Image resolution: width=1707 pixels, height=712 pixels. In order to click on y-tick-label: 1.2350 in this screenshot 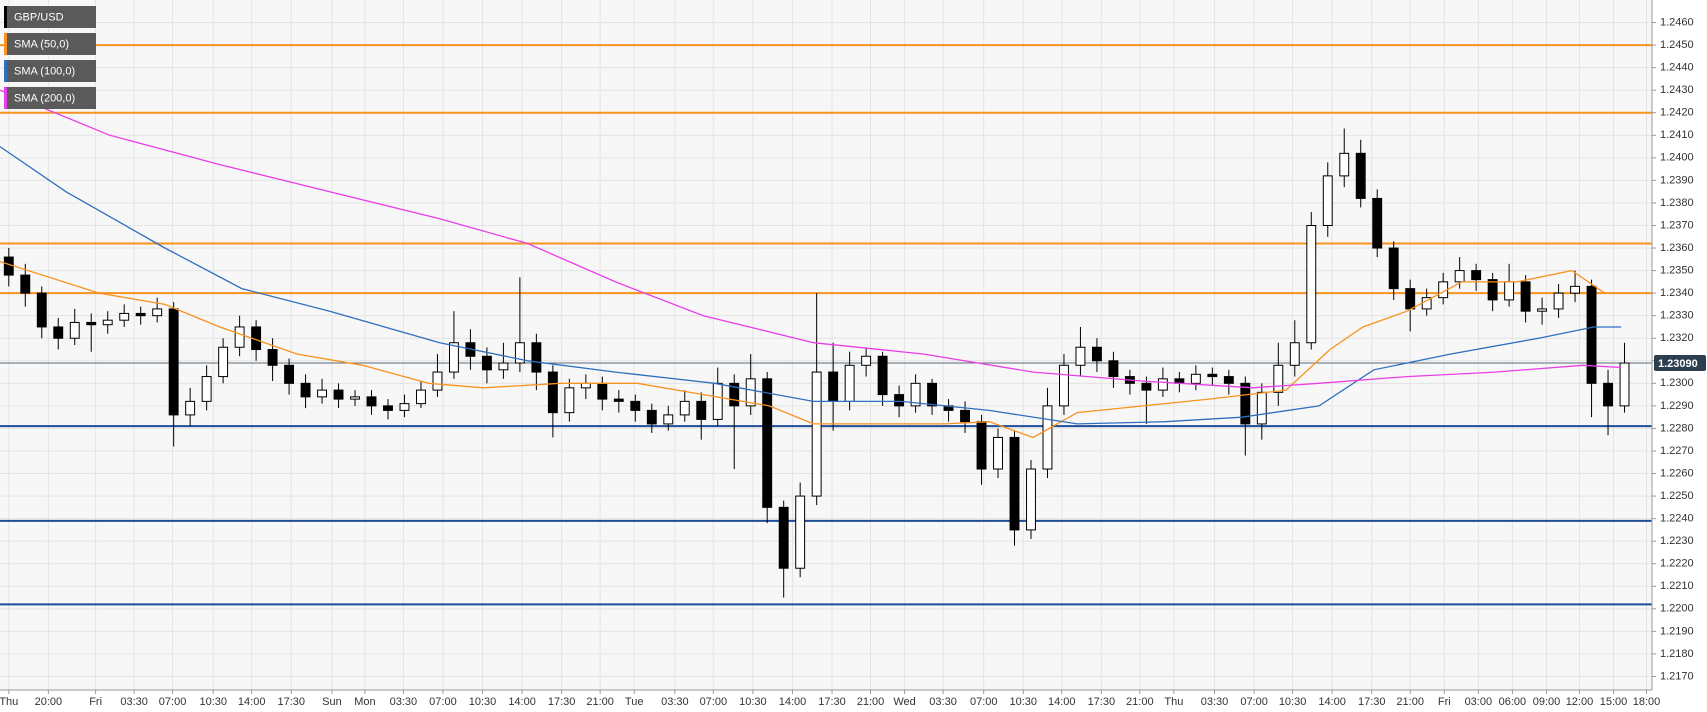, I will do `click(1677, 270)`.